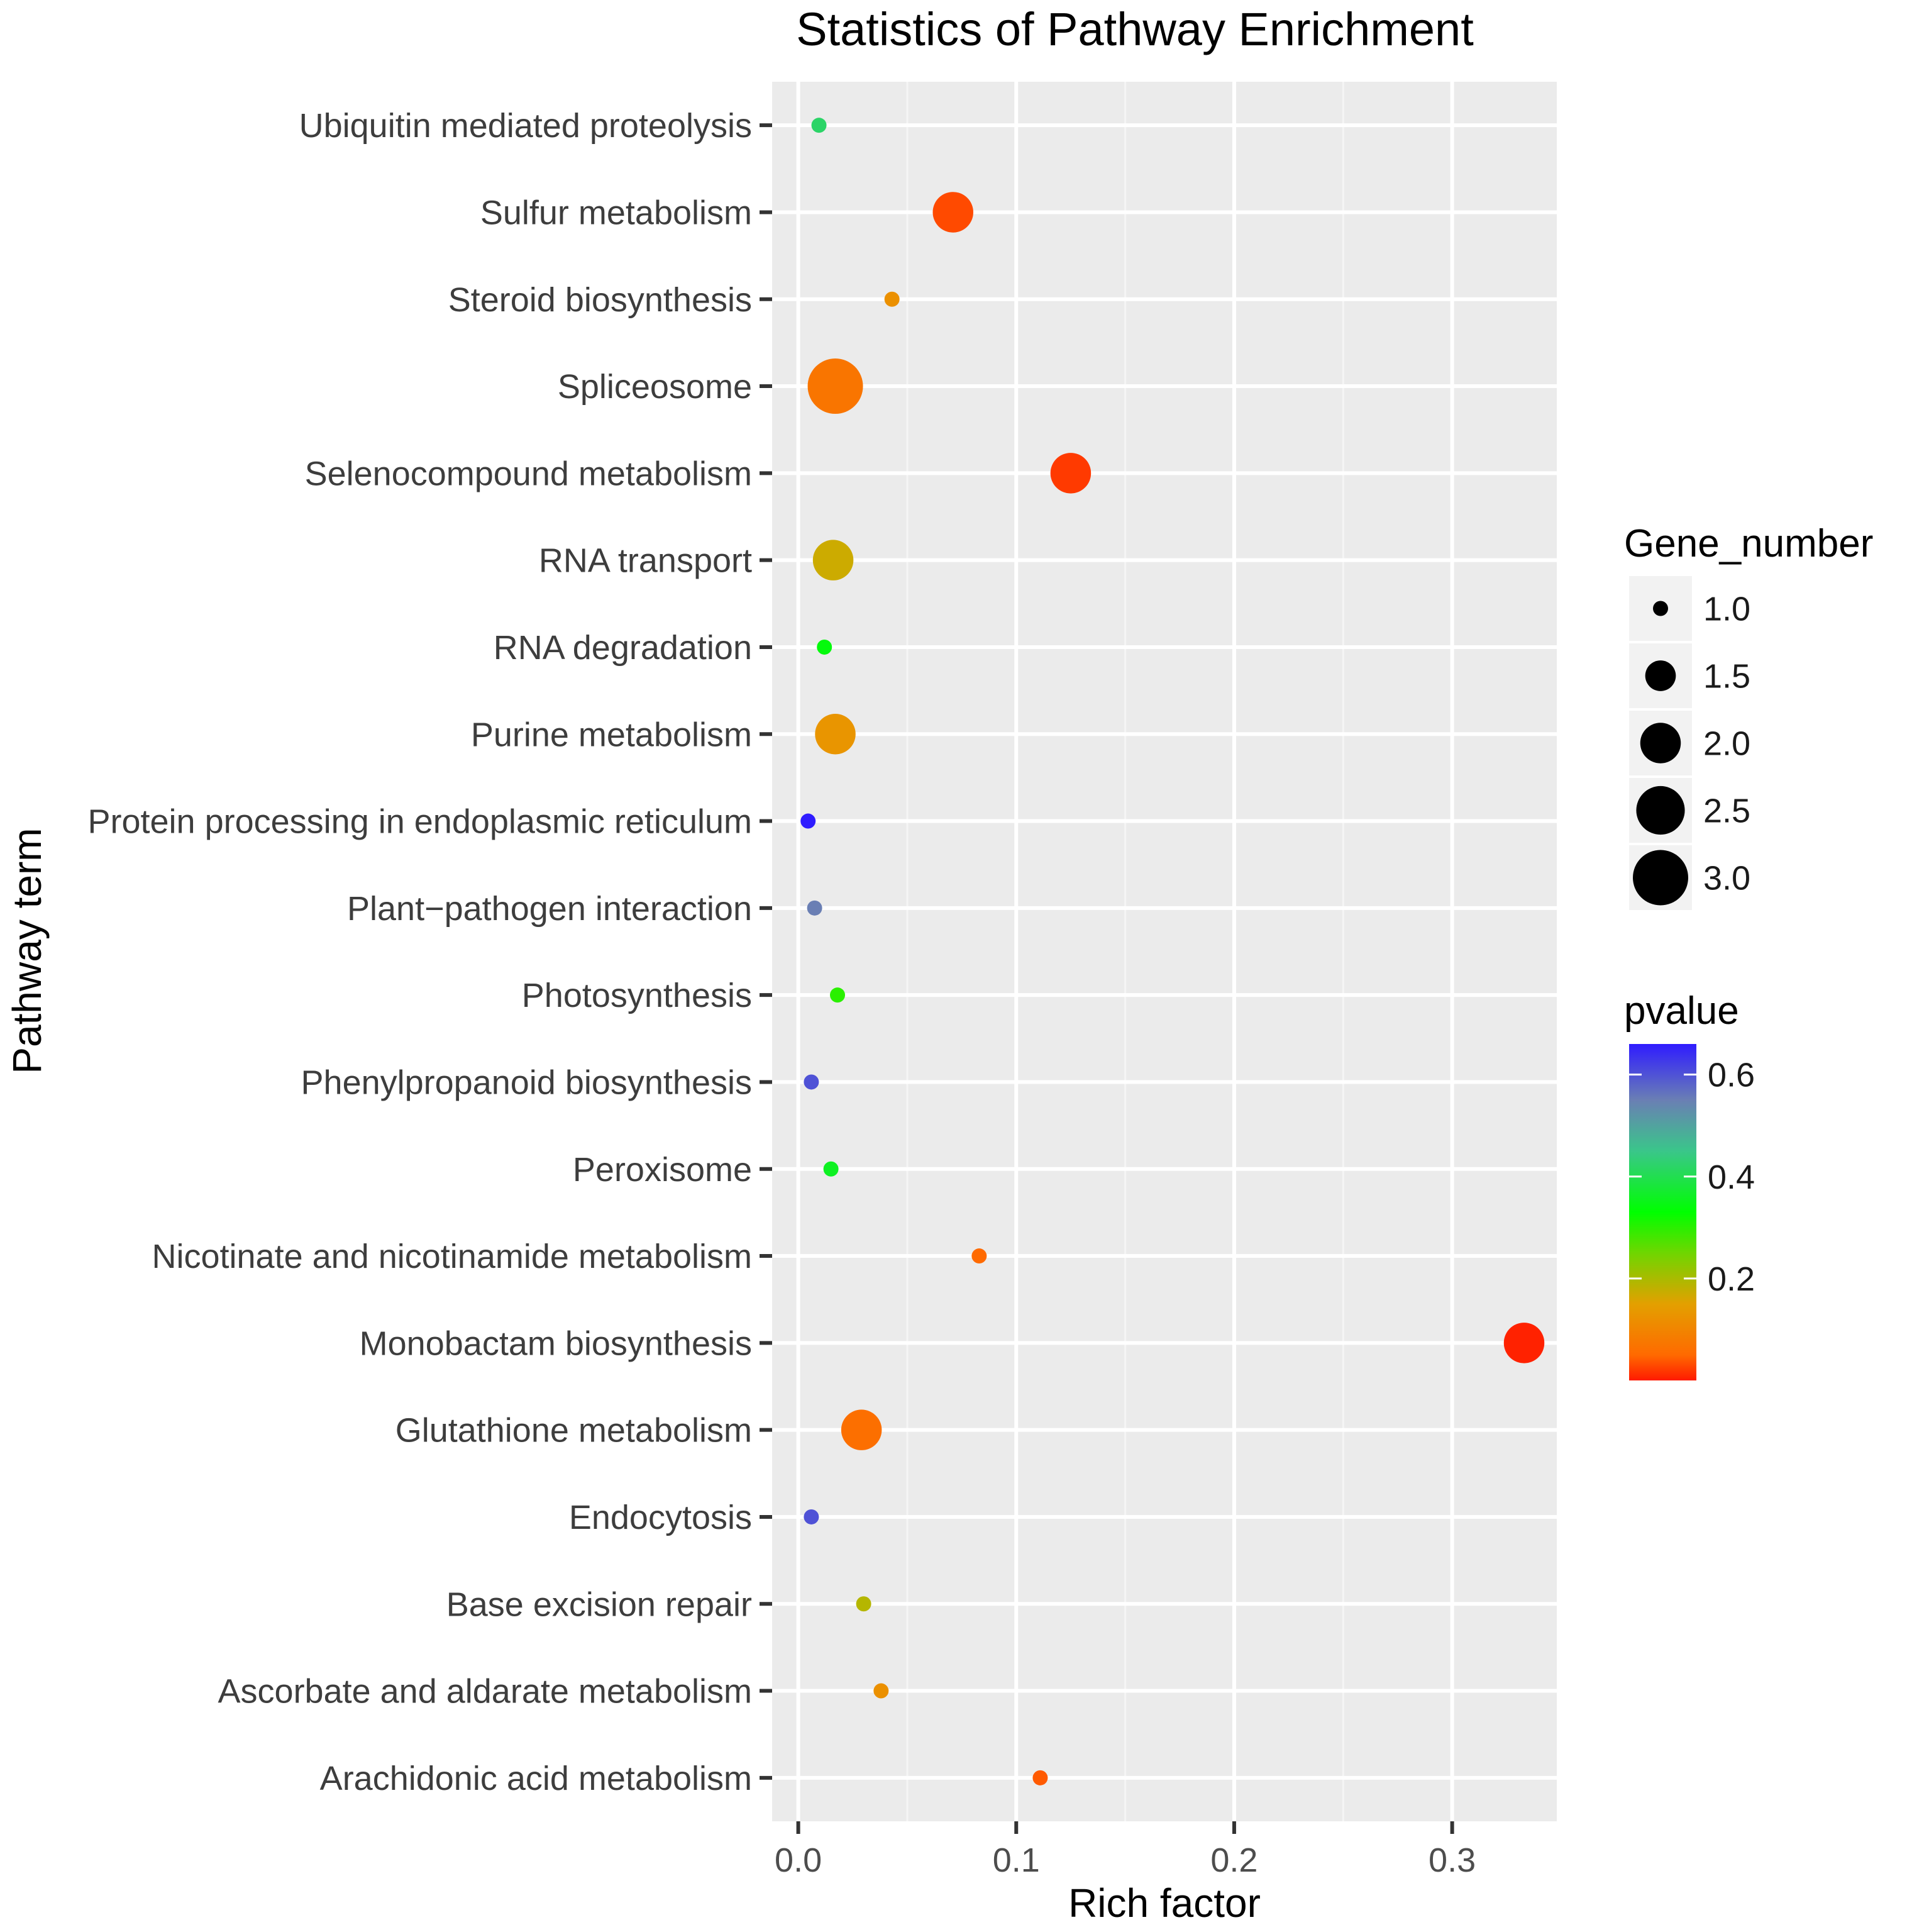 The image size is (1907, 1932). Describe the element at coordinates (661, 1517) in the screenshot. I see `y-tick-label: Endocytosis` at that location.